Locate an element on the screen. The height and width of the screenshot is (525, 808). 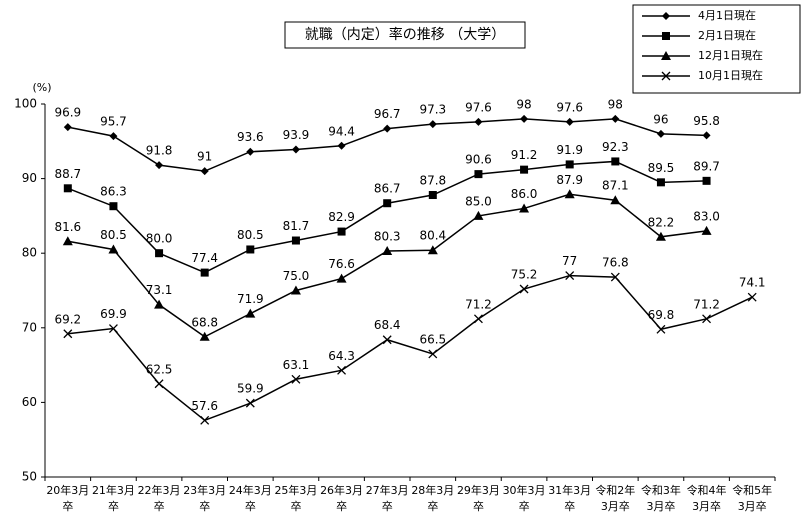
data-label: 86.3 is located at coordinates (113, 192).